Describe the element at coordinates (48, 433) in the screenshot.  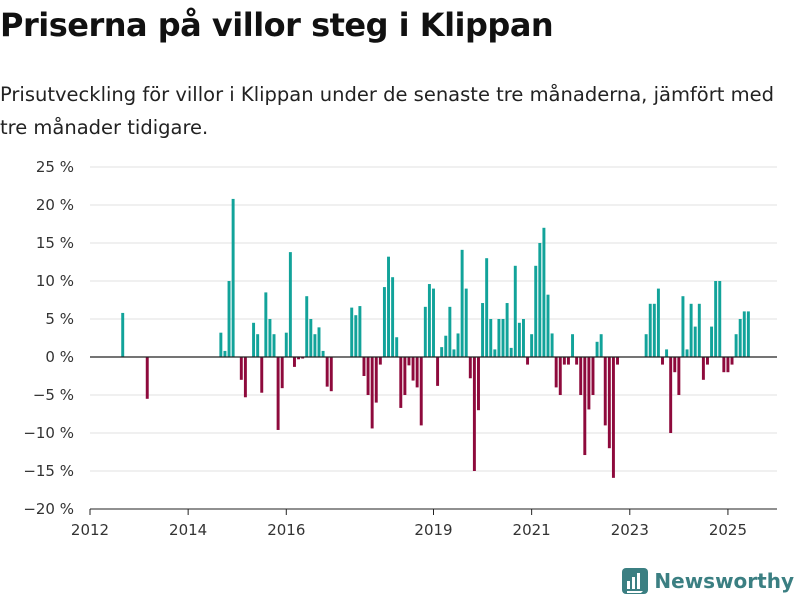
I see `y-tick-label: −10 %` at that location.